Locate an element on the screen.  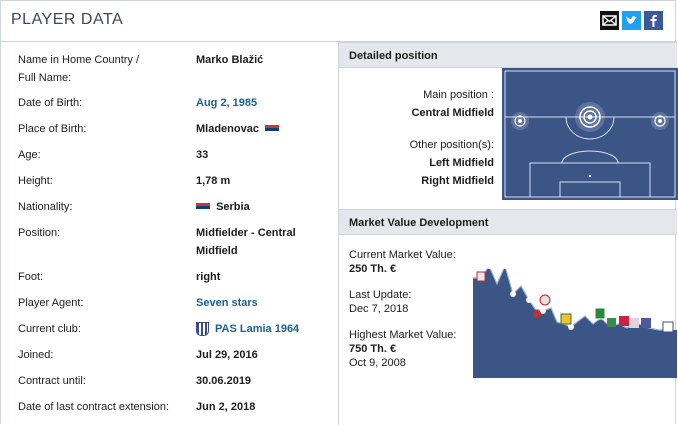
position-value: Midfielder - Central Midfield is located at coordinates (246, 242).